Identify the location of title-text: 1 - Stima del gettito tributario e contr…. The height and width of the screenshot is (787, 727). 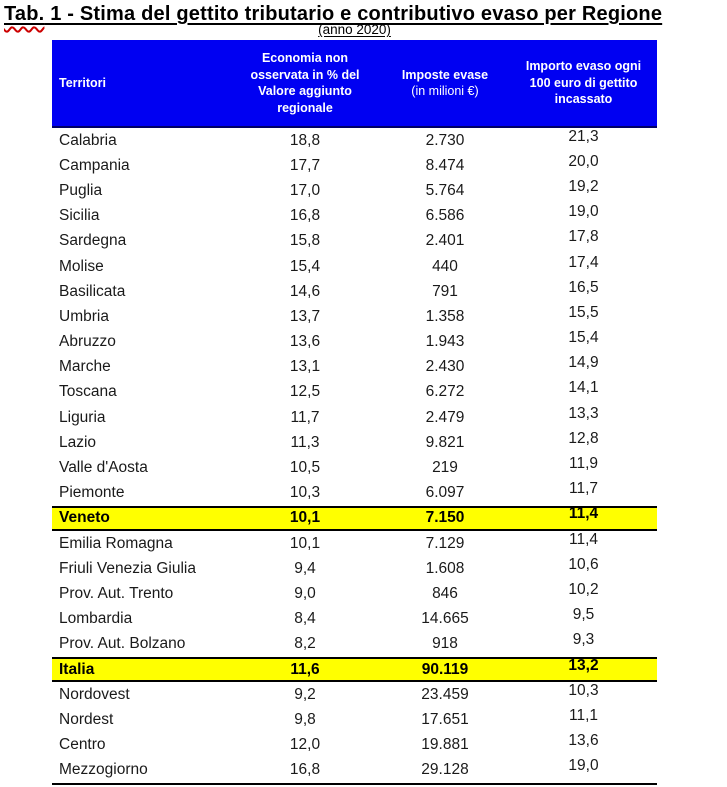
(353, 14).